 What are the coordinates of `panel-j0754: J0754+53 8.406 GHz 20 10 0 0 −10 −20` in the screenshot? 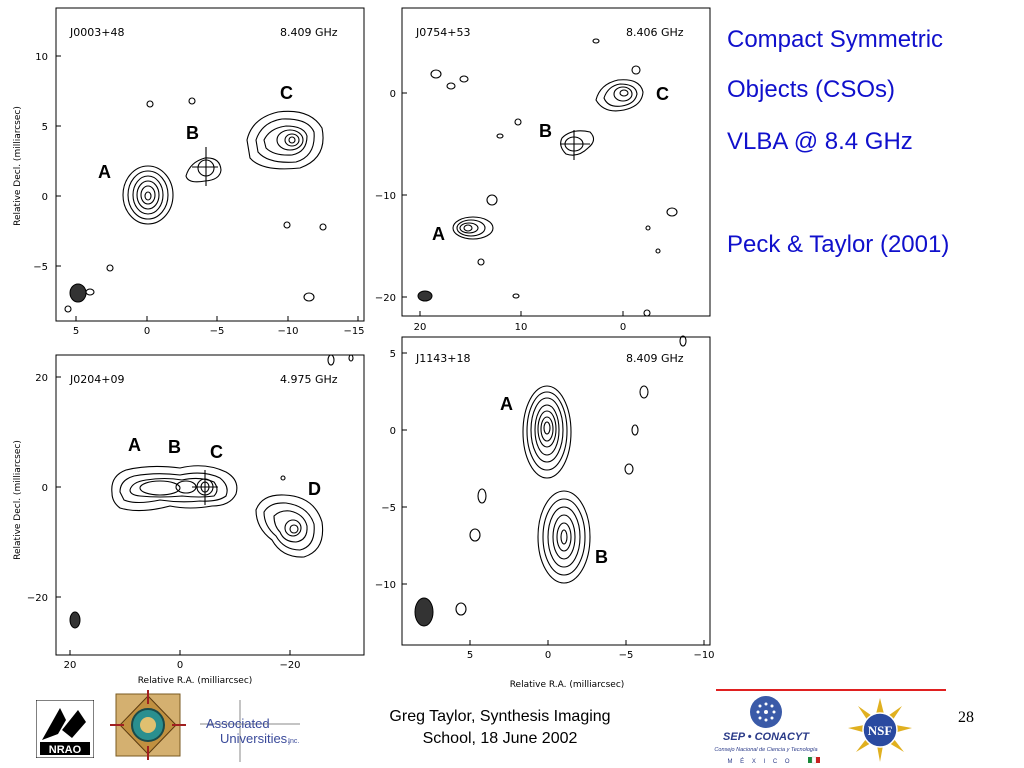 It's located at (543, 170).